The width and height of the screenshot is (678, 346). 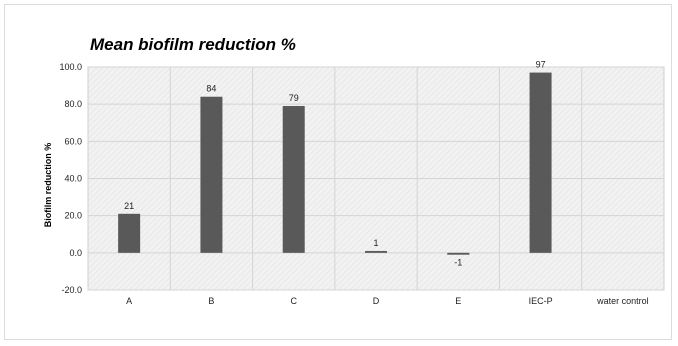 What do you see at coordinates (129, 233) in the screenshot?
I see `bar-a` at bounding box center [129, 233].